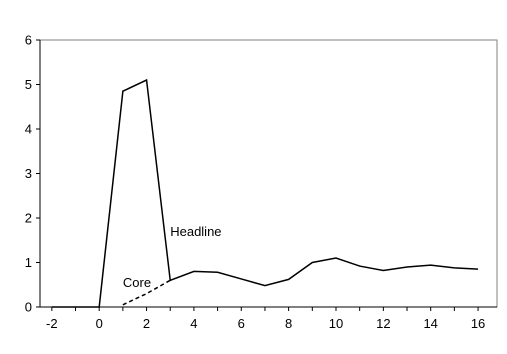 This screenshot has height=354, width=507. I want to click on y-tick-label: 6, so click(28, 40).